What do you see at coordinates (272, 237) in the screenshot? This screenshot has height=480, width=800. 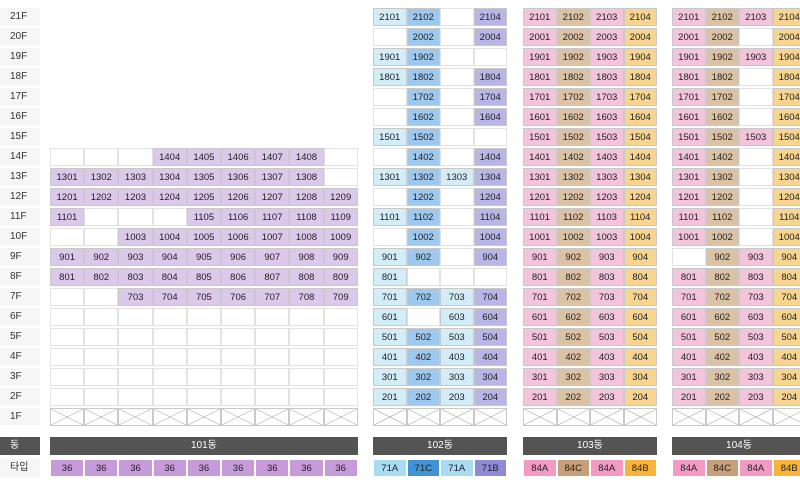 I see `unit-cell: 1007` at bounding box center [272, 237].